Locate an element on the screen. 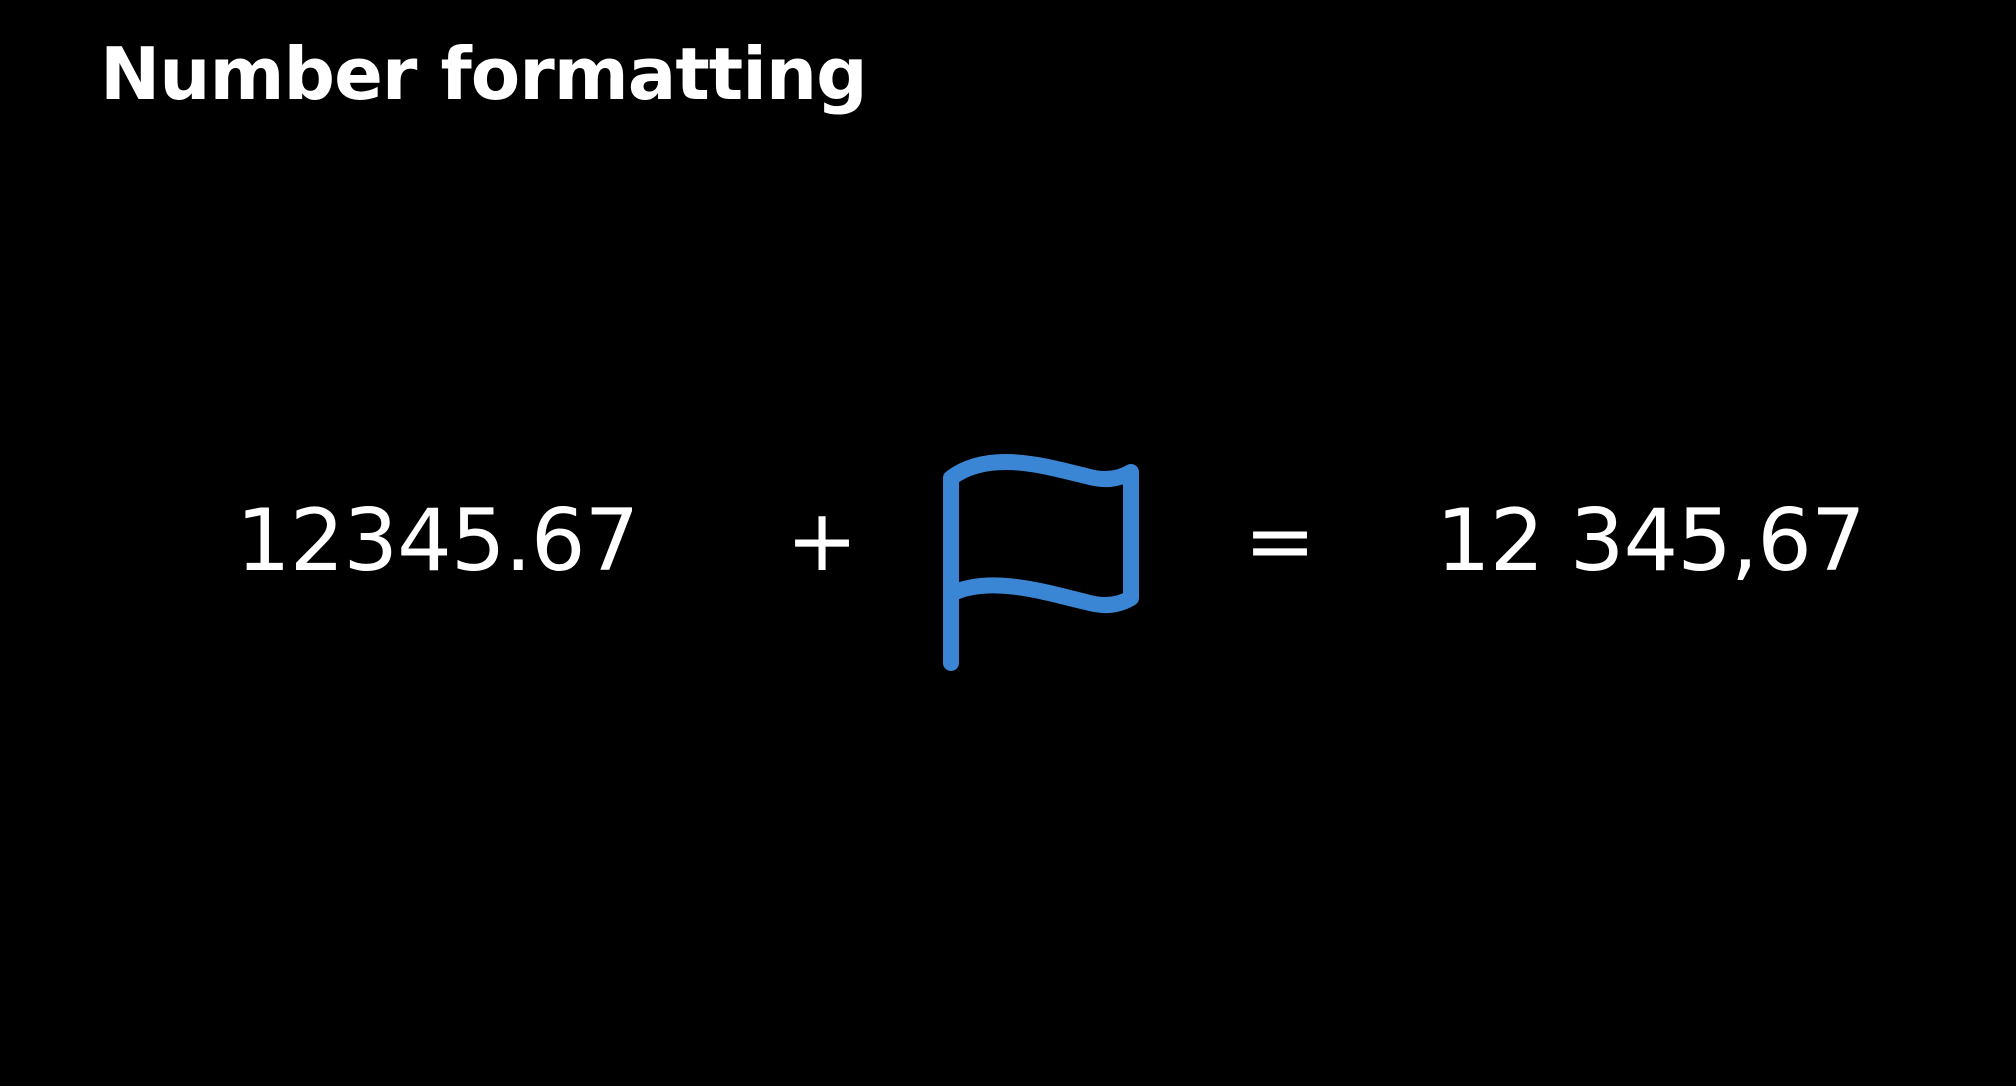 The image size is (2016, 1086). flag-icon is located at coordinates (1041, 562).